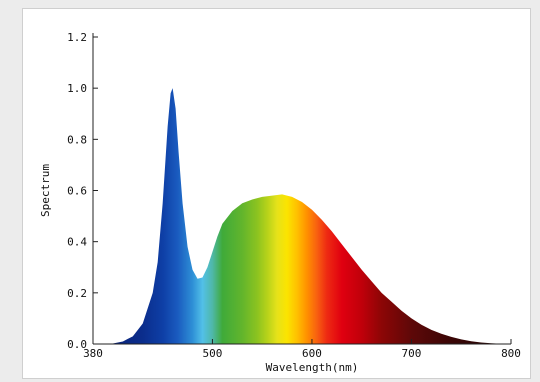  What do you see at coordinates (77, 344) in the screenshot?
I see `y-tick-label: 0.0` at bounding box center [77, 344].